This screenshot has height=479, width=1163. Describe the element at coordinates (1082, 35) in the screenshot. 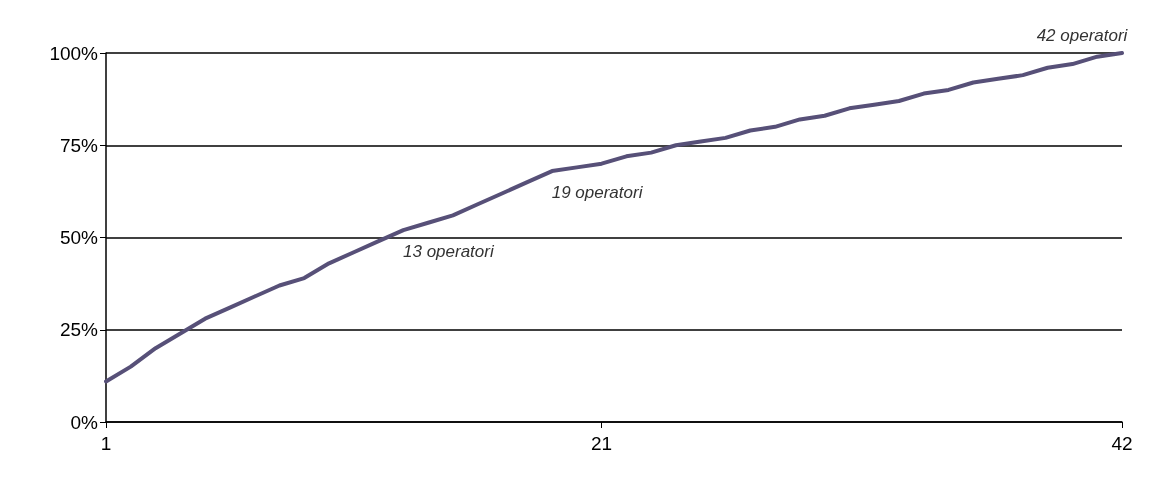

I see `annotation: 42 operatori` at that location.